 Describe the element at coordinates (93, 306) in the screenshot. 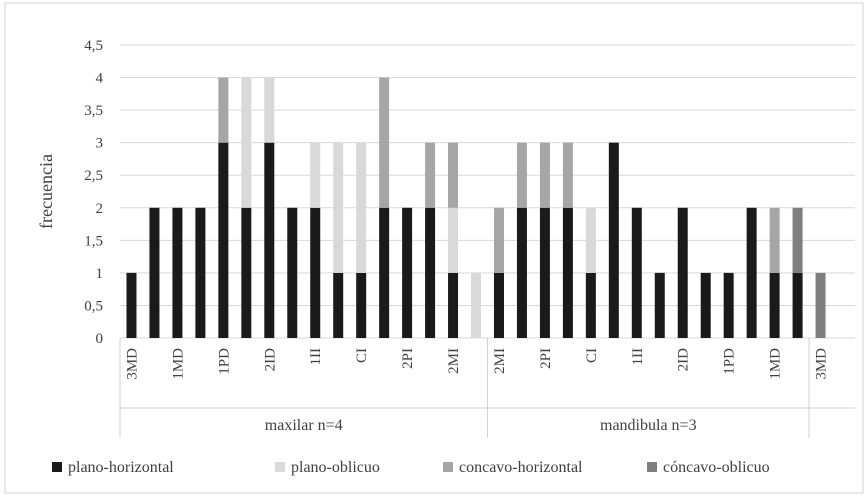

I see `y-tick-label: 0,5` at that location.